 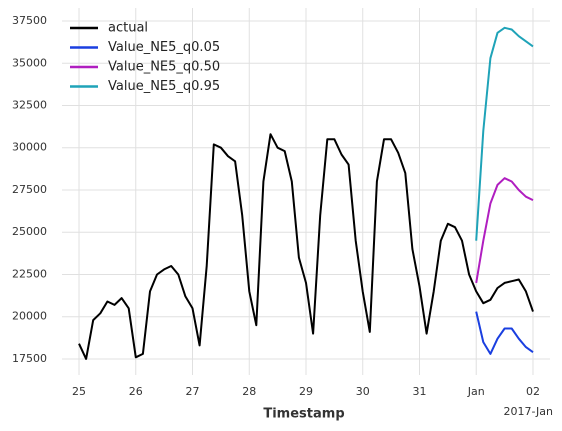 What do you see at coordinates (164, 47) in the screenshot?
I see `legend-label: Value_NE5_q0.05` at bounding box center [164, 47].